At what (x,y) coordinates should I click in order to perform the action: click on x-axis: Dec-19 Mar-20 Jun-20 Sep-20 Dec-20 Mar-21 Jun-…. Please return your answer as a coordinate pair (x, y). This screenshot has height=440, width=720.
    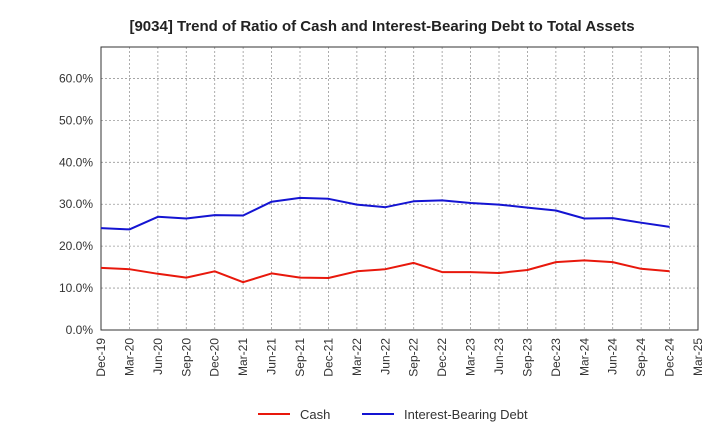
    Looking at the image, I should click on (399, 357).